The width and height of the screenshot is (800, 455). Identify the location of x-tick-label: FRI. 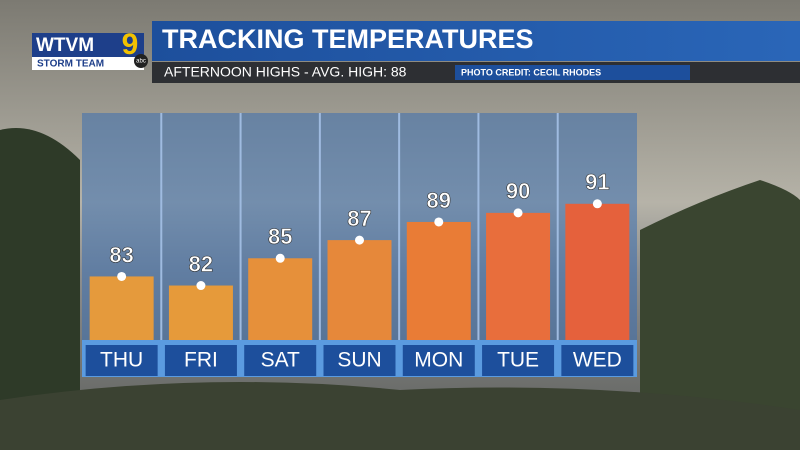
(201, 360).